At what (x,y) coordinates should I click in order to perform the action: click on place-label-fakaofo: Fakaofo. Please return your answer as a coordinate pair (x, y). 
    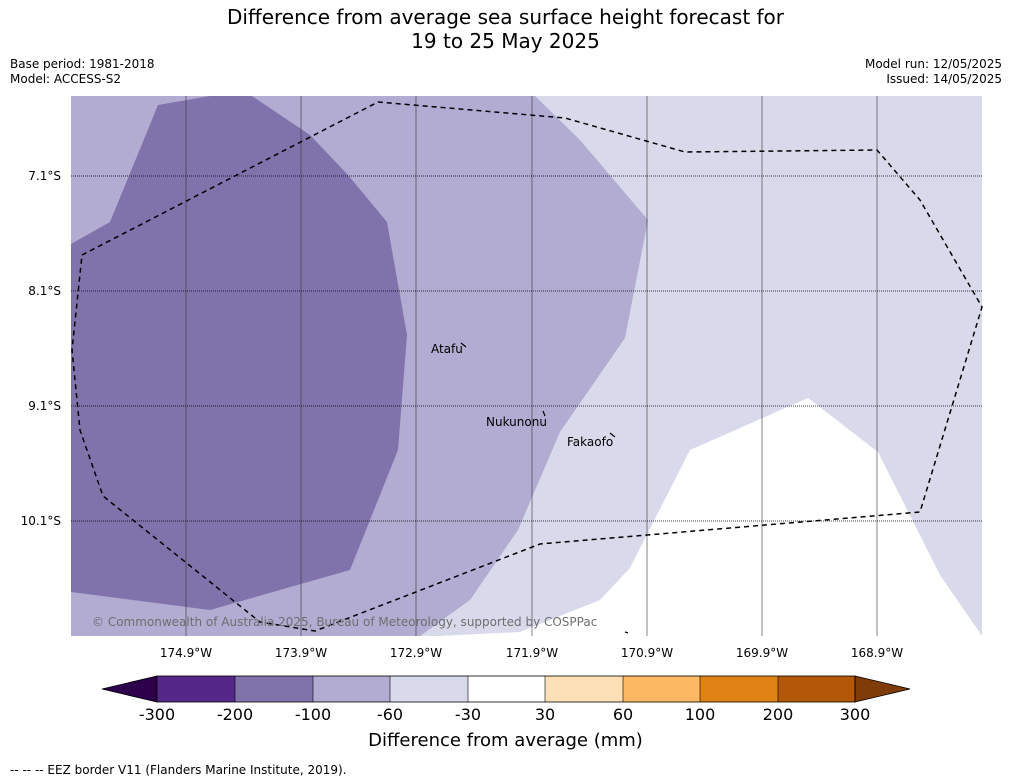
    Looking at the image, I should click on (590, 442).